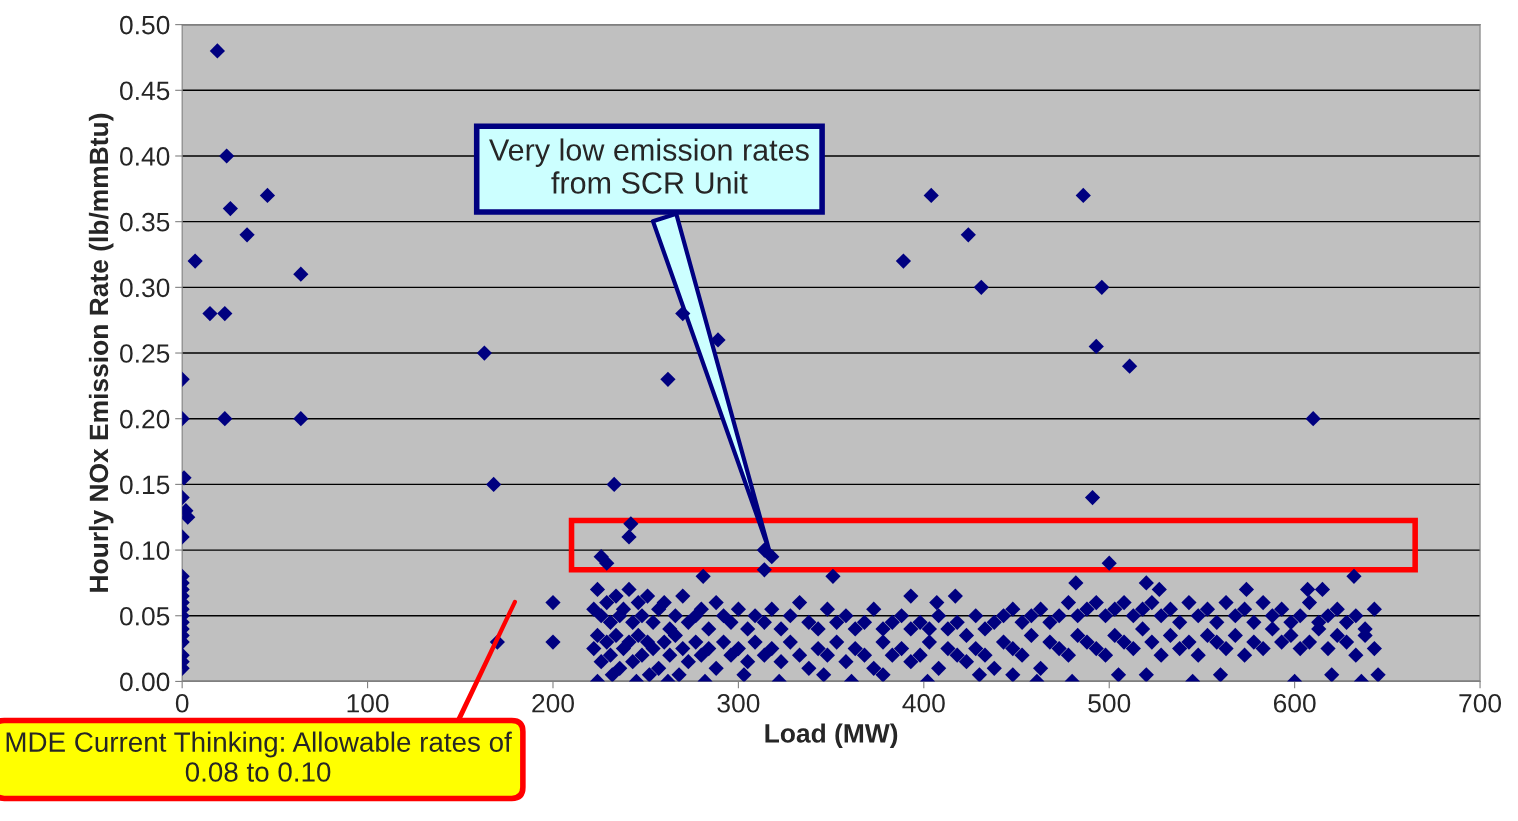 The width and height of the screenshot is (1518, 821). I want to click on x-tick-label: 500, so click(1109, 703).